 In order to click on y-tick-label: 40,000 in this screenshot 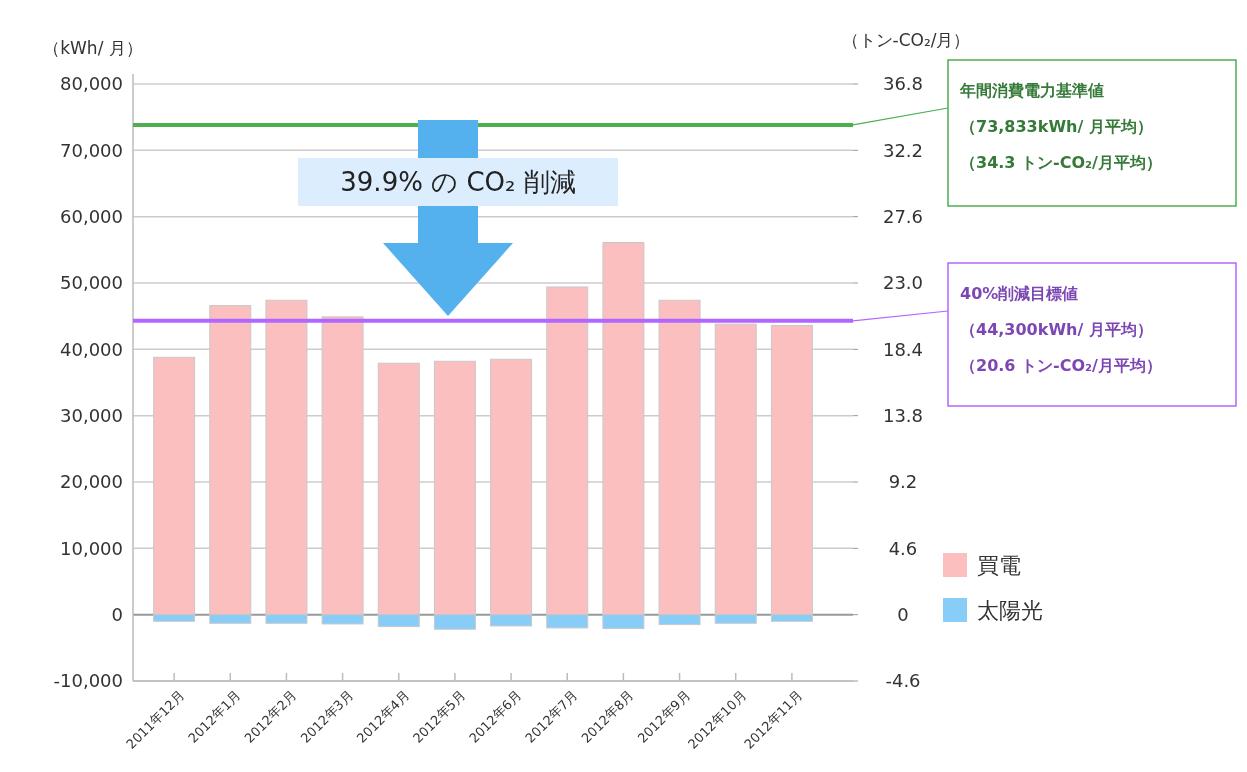, I will do `click(91, 349)`.